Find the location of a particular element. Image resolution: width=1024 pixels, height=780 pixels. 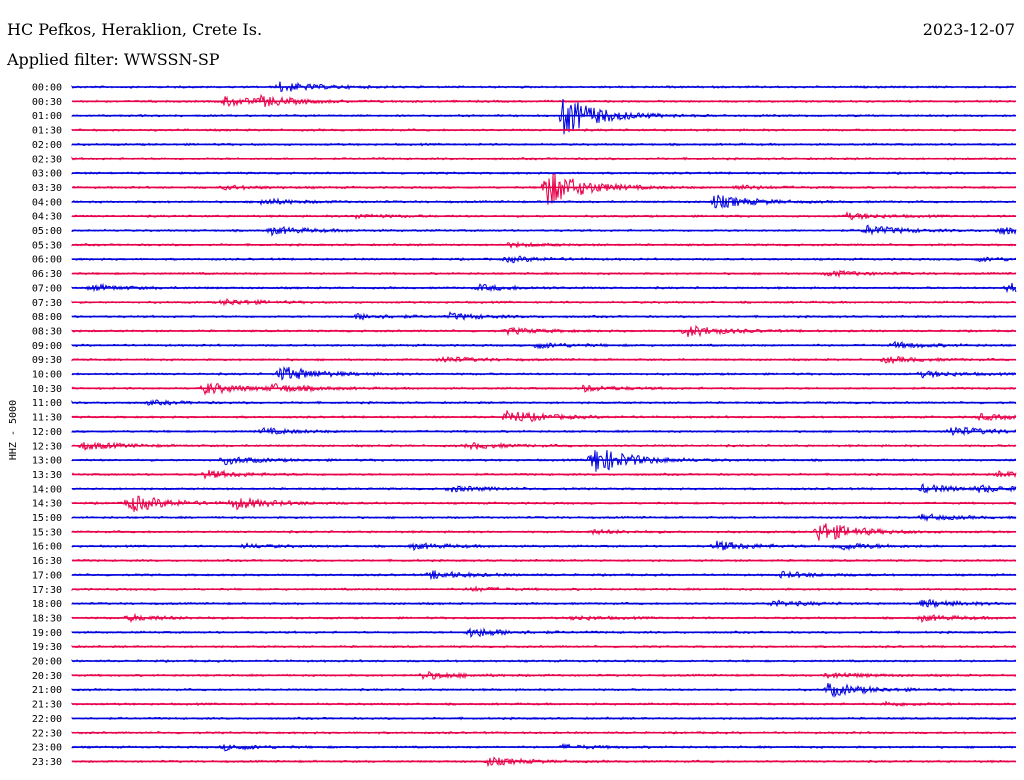

time-tick-label: 10:30 is located at coordinates (47, 389).